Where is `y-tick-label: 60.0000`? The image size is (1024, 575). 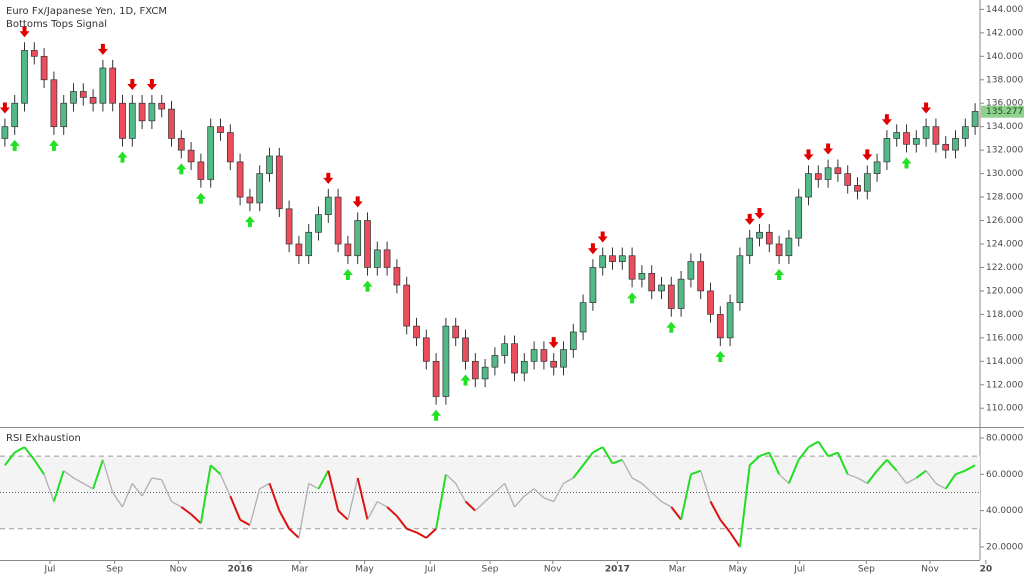 y-tick-label: 60.0000 is located at coordinates (1004, 475).